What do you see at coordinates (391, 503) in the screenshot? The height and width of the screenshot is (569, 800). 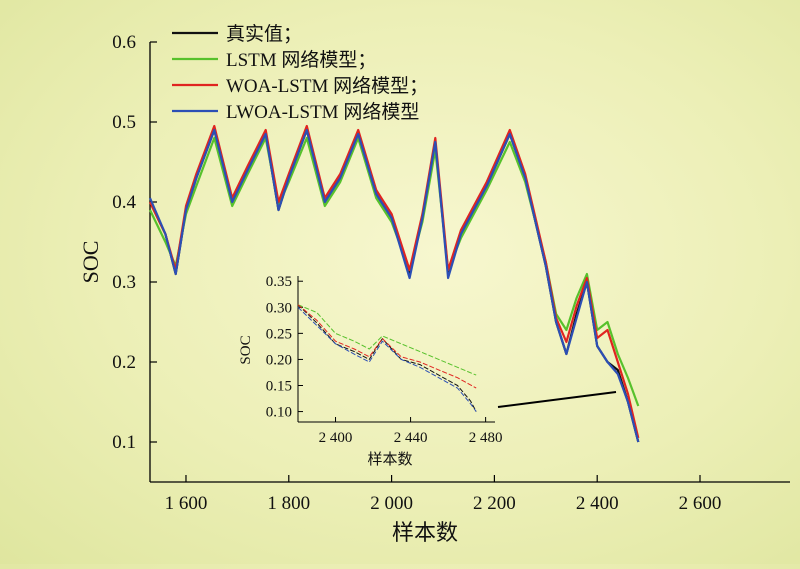 I see `x-tick-label: 2 000` at bounding box center [391, 503].